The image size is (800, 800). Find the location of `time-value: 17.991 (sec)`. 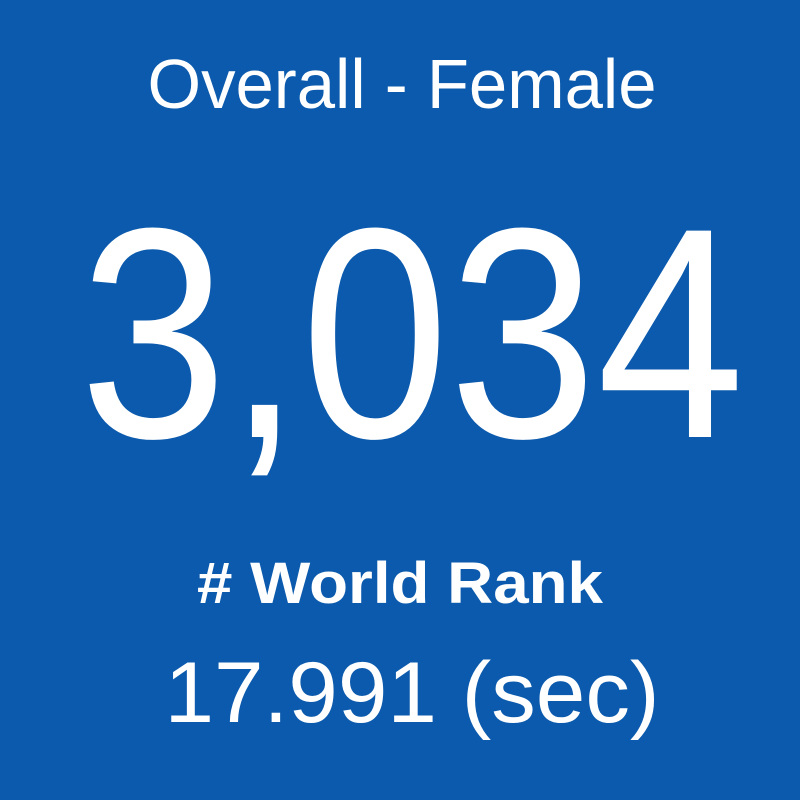

time-value: 17.991 (sec) is located at coordinates (412, 693).